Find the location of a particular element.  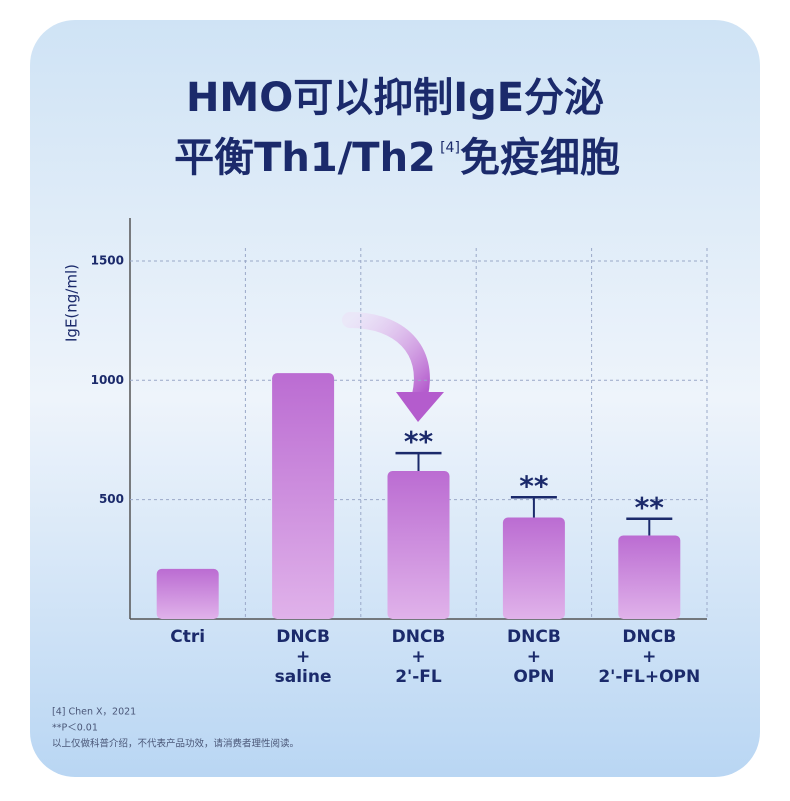

y-tick-label: 1000 is located at coordinates (107, 380).